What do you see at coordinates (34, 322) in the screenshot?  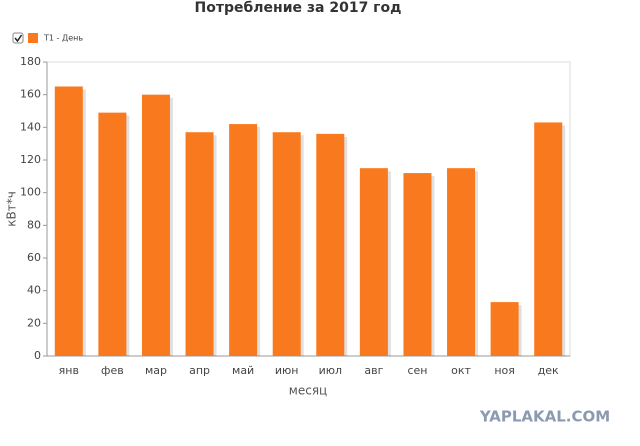 I see `y-tick-label: 20` at bounding box center [34, 322].